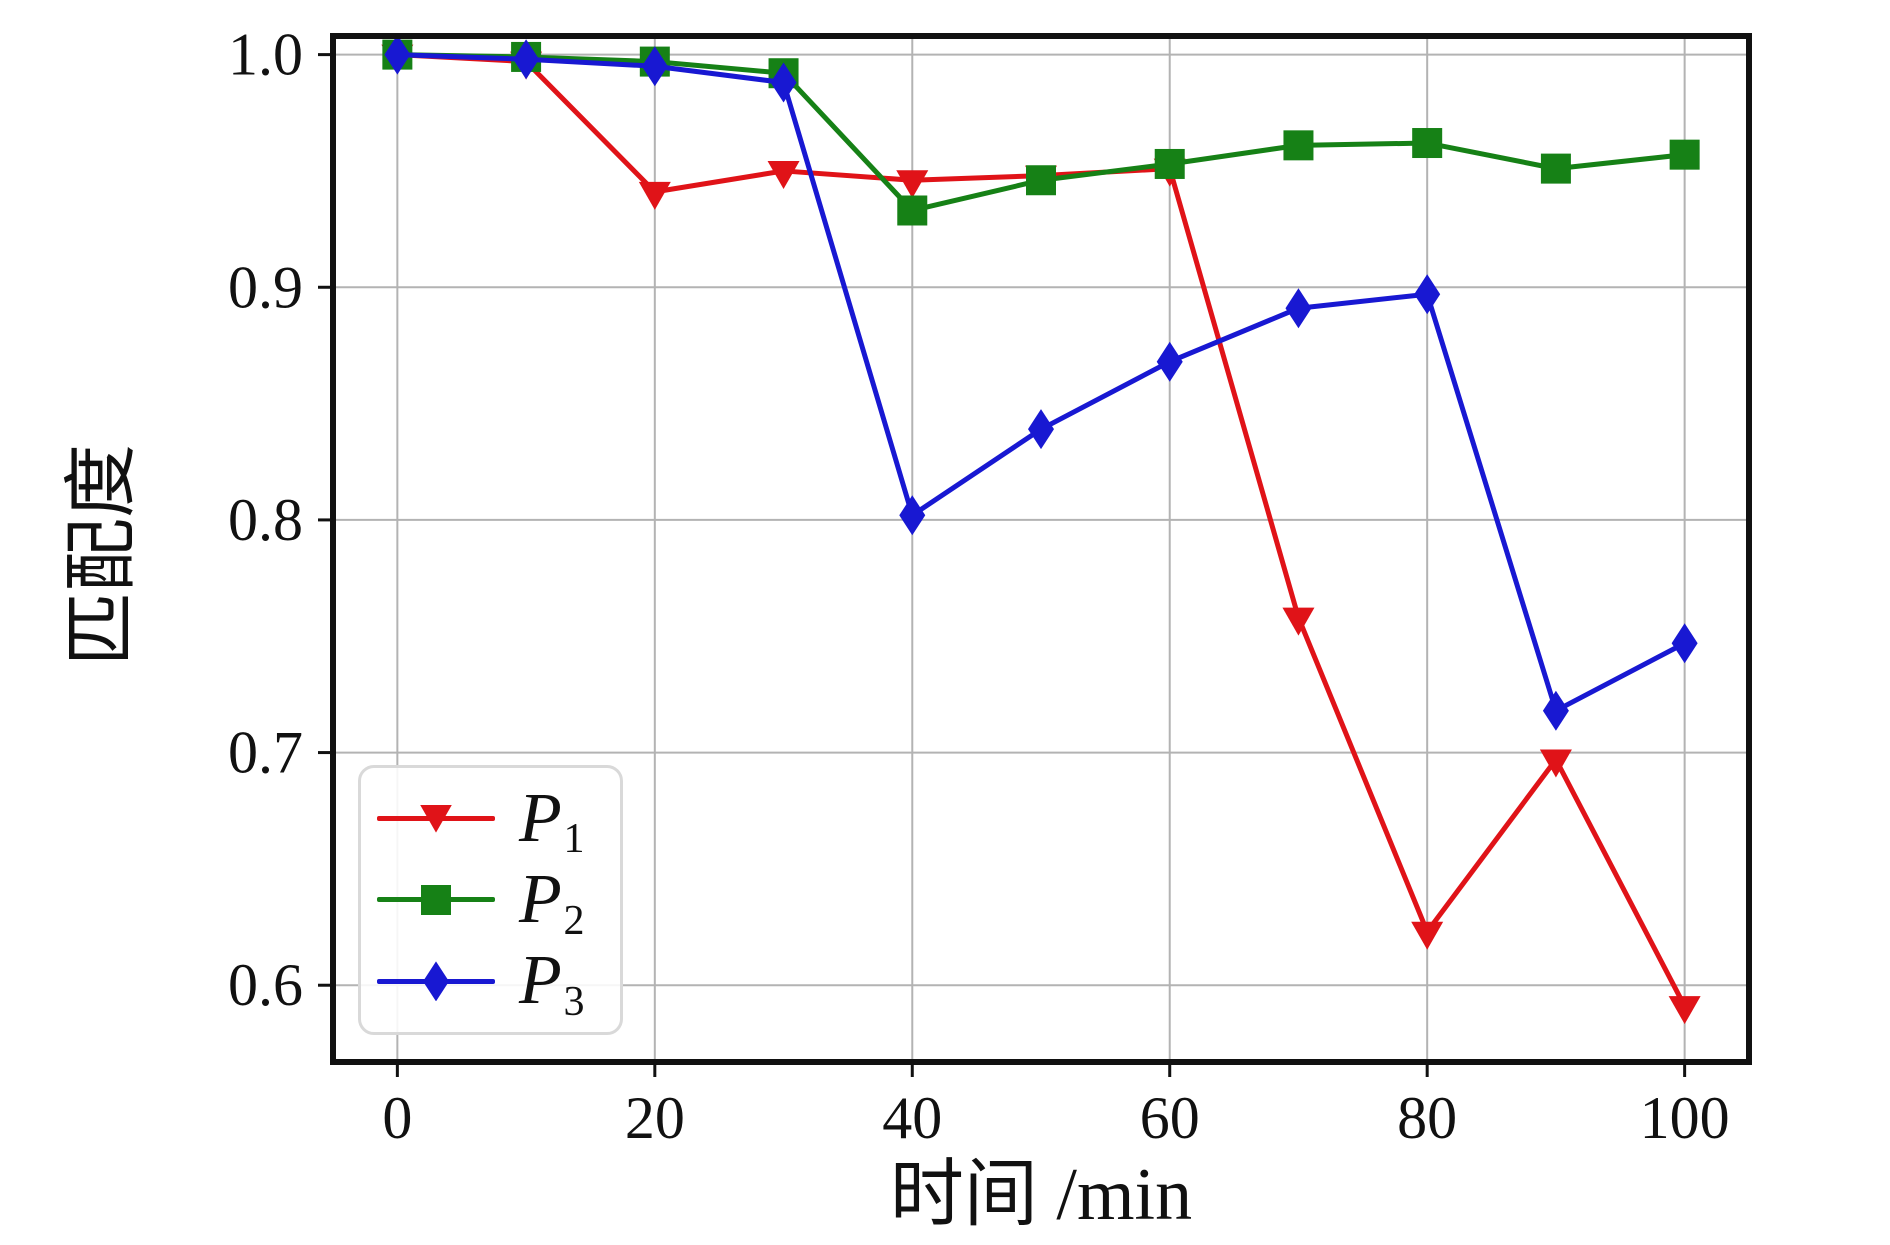 Image resolution: width=1890 pixels, height=1245 pixels. Describe the element at coordinates (498, 982) in the screenshot. I see `legend-entry-p3: P3` at that location.